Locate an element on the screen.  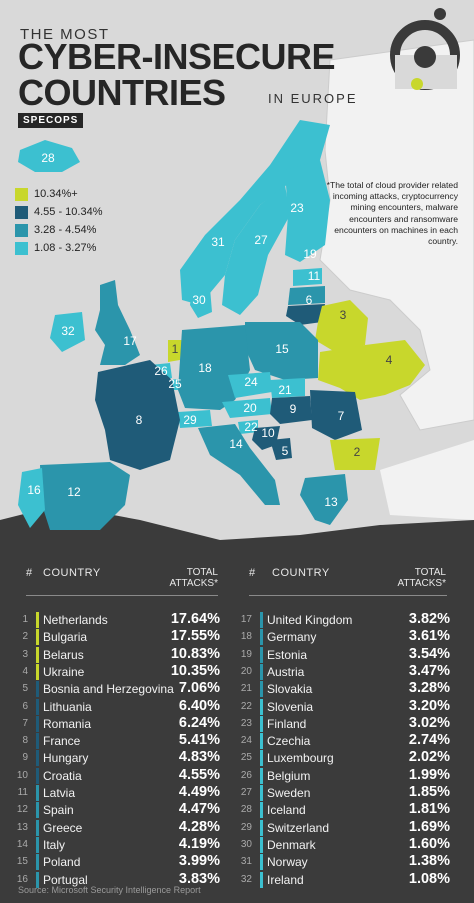
map-label-13: 13 is located at coordinates (331, 502).